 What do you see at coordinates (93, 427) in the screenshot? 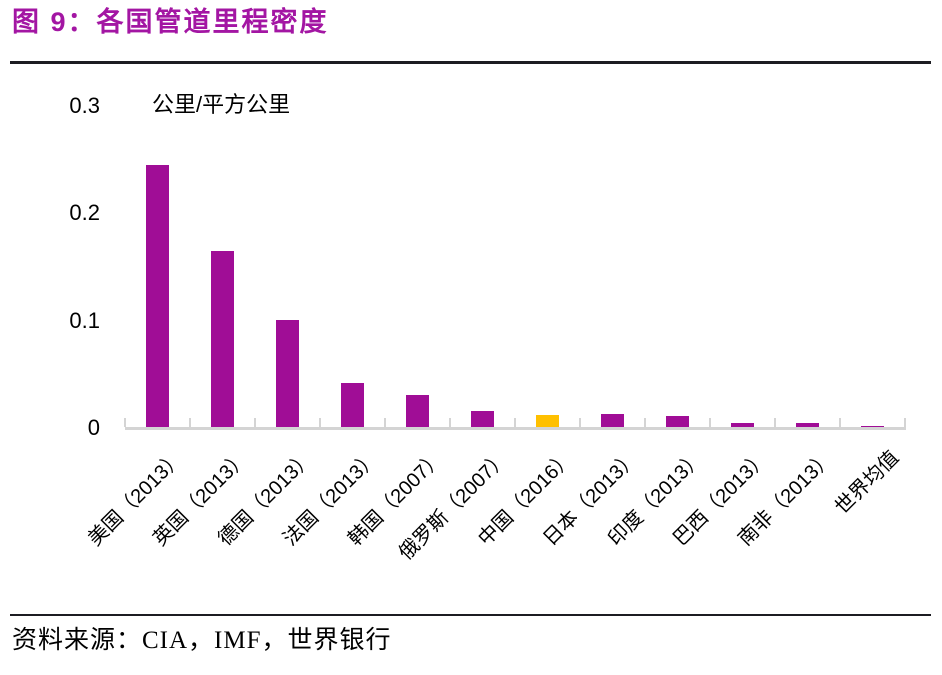
I see `y-axis-tick-label: 0` at bounding box center [93, 427].